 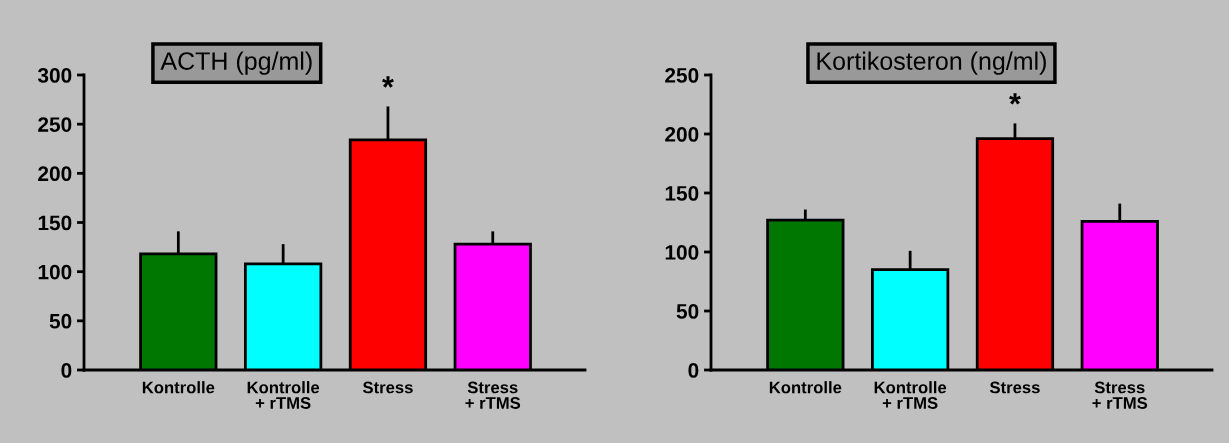 What do you see at coordinates (54, 75) in the screenshot?
I see `y-tick-label: 300` at bounding box center [54, 75].